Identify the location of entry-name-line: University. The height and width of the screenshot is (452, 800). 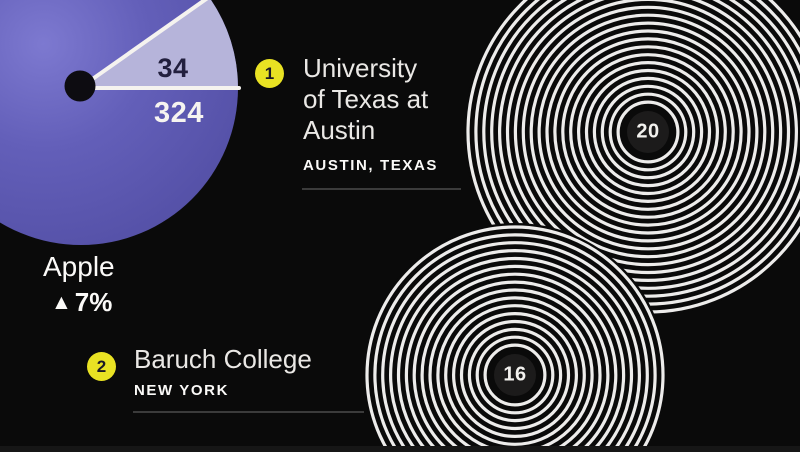
(360, 68).